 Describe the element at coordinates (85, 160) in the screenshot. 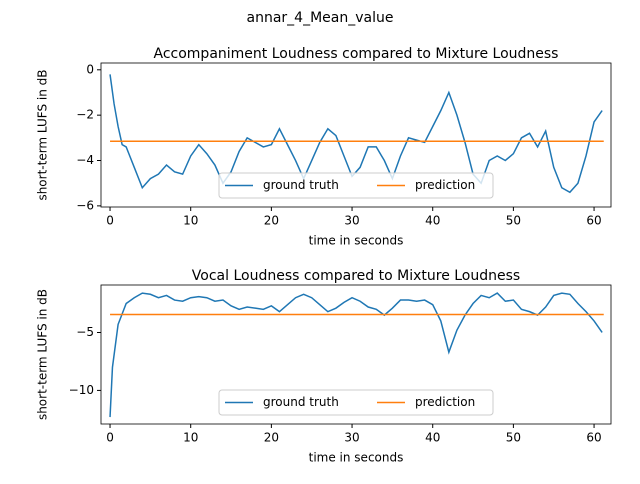

I see `y-tick-label: −4` at that location.